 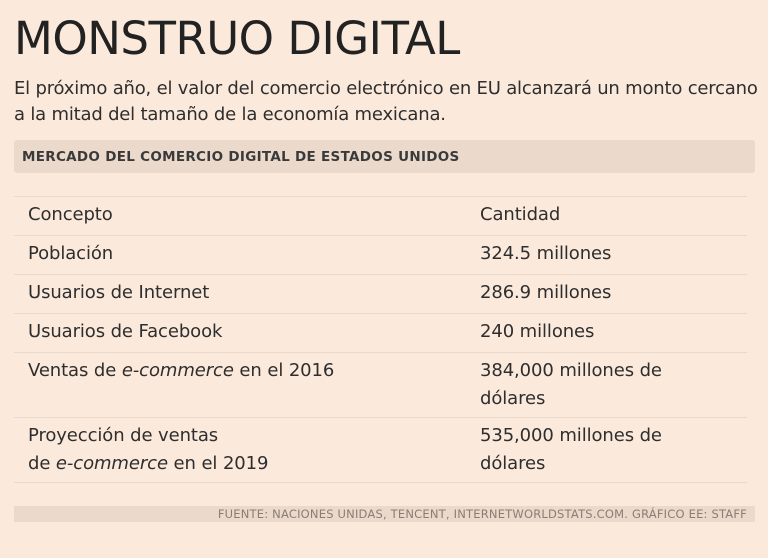 I want to click on concept-pre: Ventas de, so click(x=75, y=370).